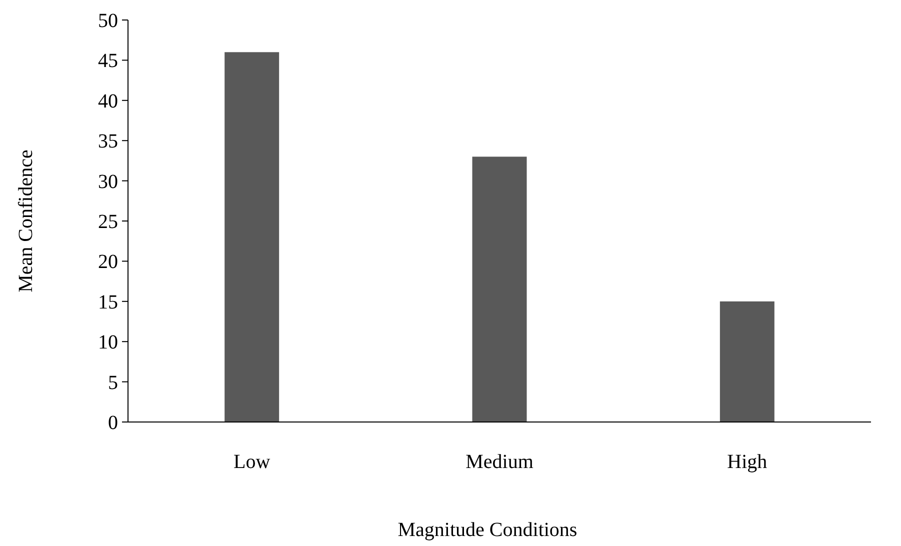  Describe the element at coordinates (113, 383) in the screenshot. I see `y-tick-label: 5` at that location.